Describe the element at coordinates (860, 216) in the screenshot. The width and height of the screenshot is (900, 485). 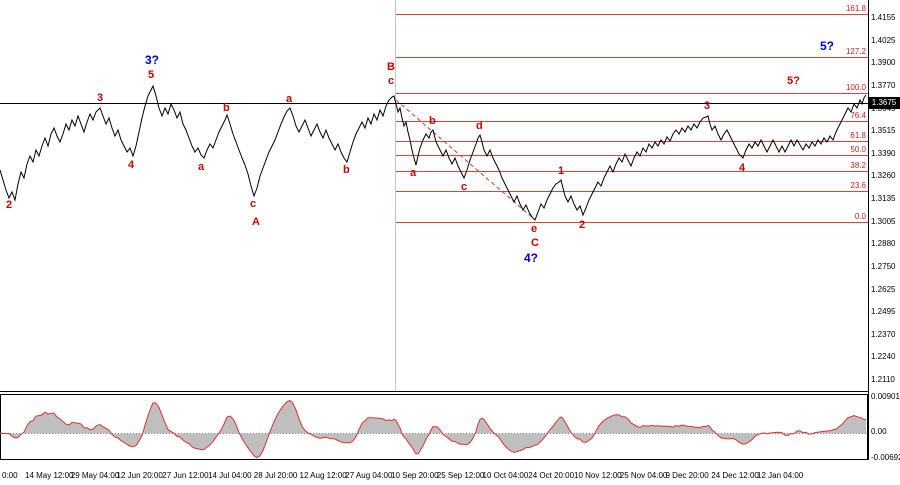
I see `fib-level-label: 0.0` at that location.